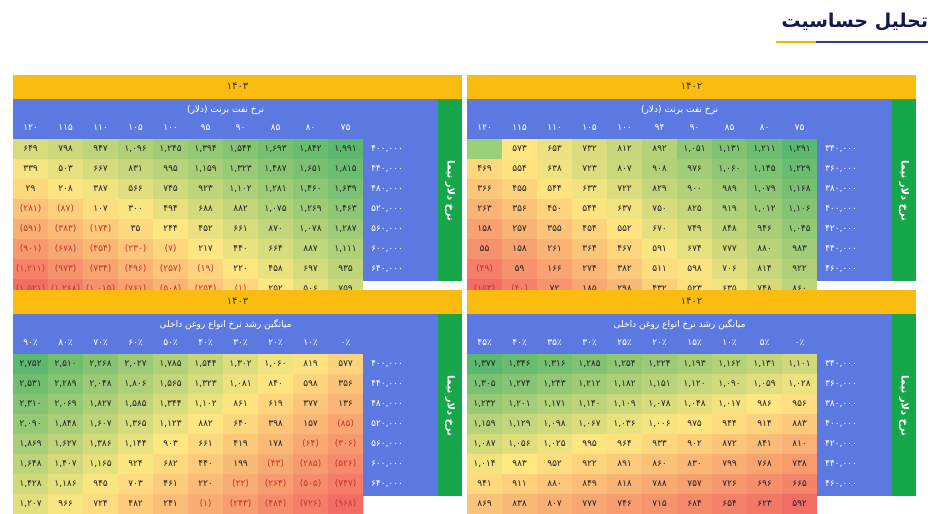  What do you see at coordinates (659, 464) in the screenshot?
I see `sensitivity-cell: ۸۶۰` at bounding box center [659, 464].